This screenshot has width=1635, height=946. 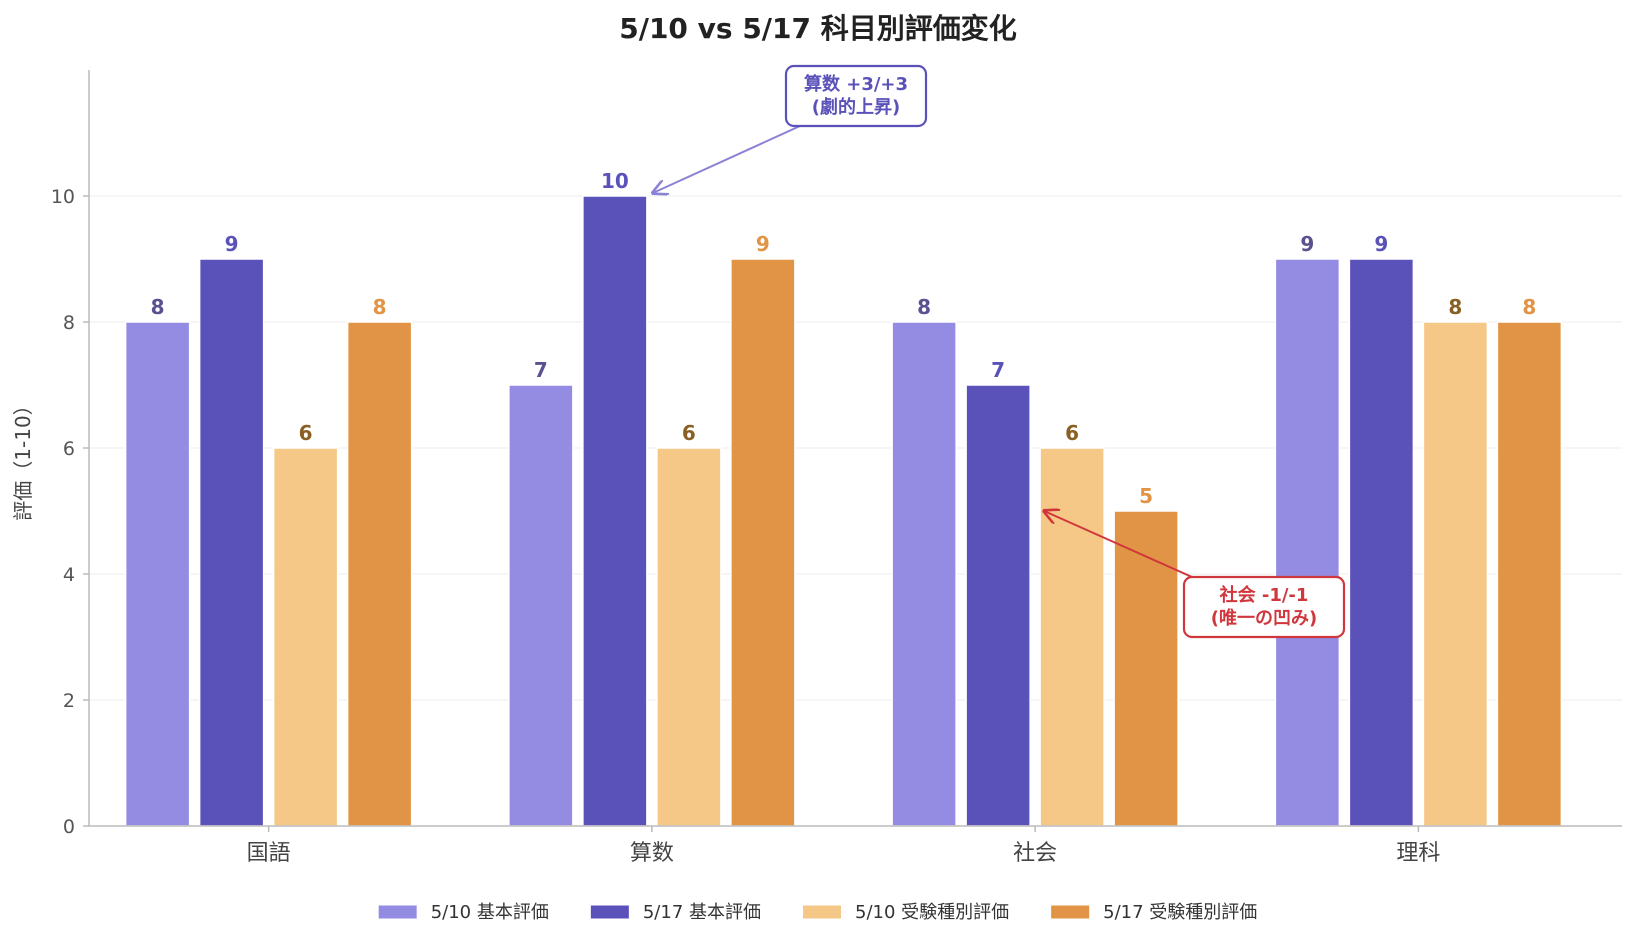 I want to click on x-ticks: 国語 算数 社会 理科, so click(x=843, y=846).